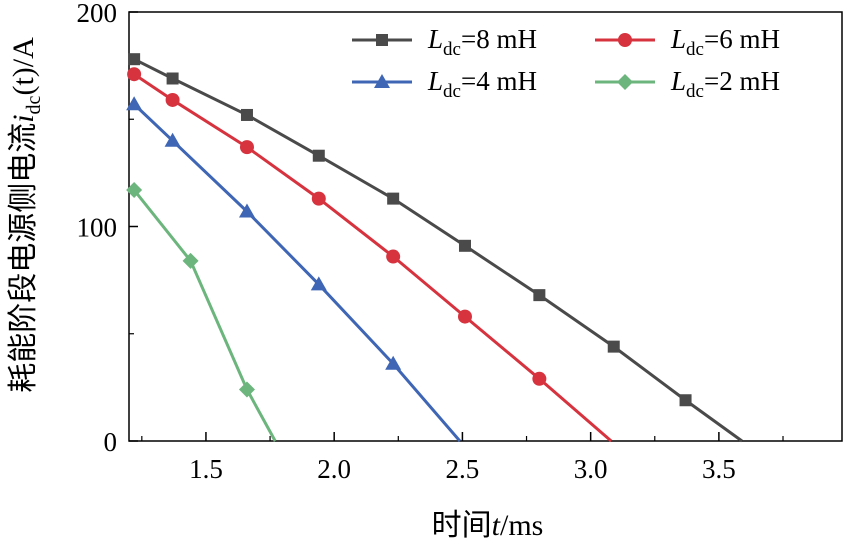 This screenshot has height=544, width=845. What do you see at coordinates (719, 469) in the screenshot?
I see `x-tick-label: 3.5` at bounding box center [719, 469].